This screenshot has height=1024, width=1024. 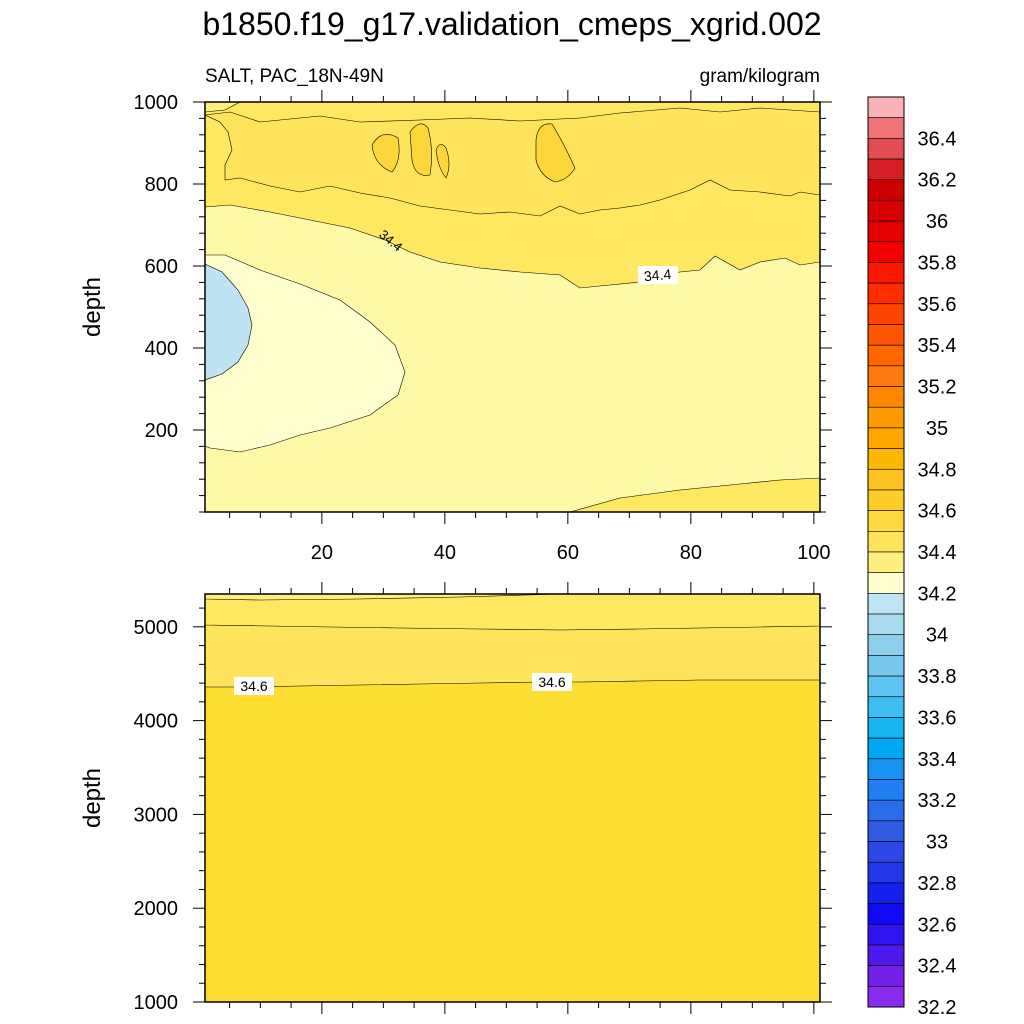 What do you see at coordinates (512, 162) in the screenshot?
I see `upper-band-core` at bounding box center [512, 162].